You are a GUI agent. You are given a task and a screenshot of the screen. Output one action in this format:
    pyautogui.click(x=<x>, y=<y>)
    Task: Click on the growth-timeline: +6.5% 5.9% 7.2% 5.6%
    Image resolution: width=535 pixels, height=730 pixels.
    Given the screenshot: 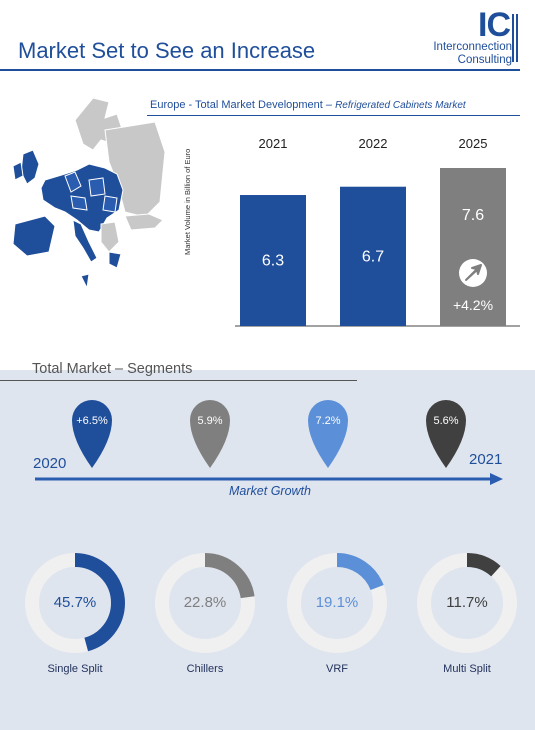 What is the action you would take?
    pyautogui.click(x=269, y=442)
    